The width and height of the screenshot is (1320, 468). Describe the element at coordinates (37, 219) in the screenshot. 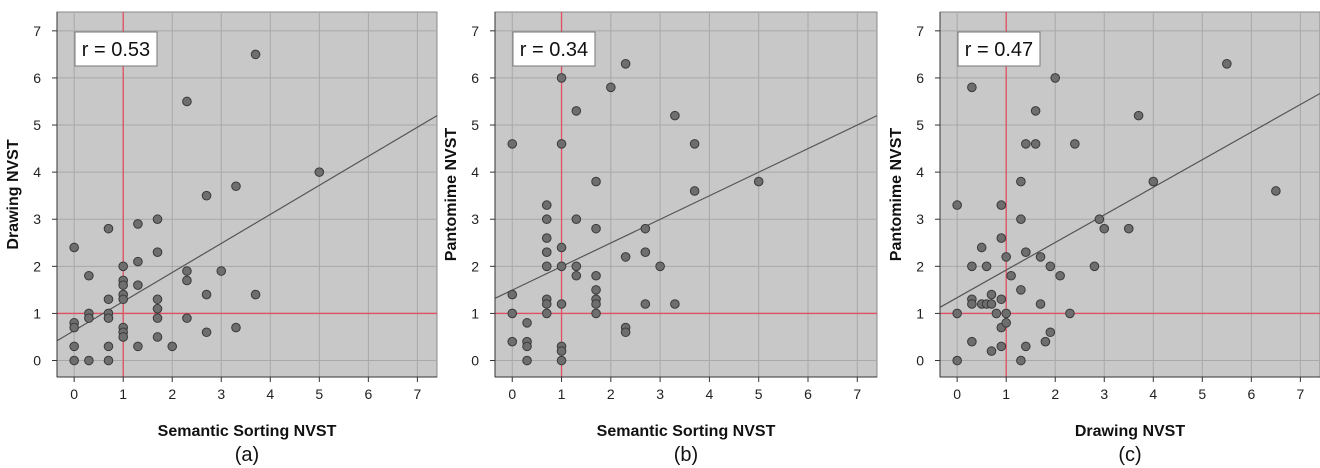

I see `y-tick-label: 3` at that location.